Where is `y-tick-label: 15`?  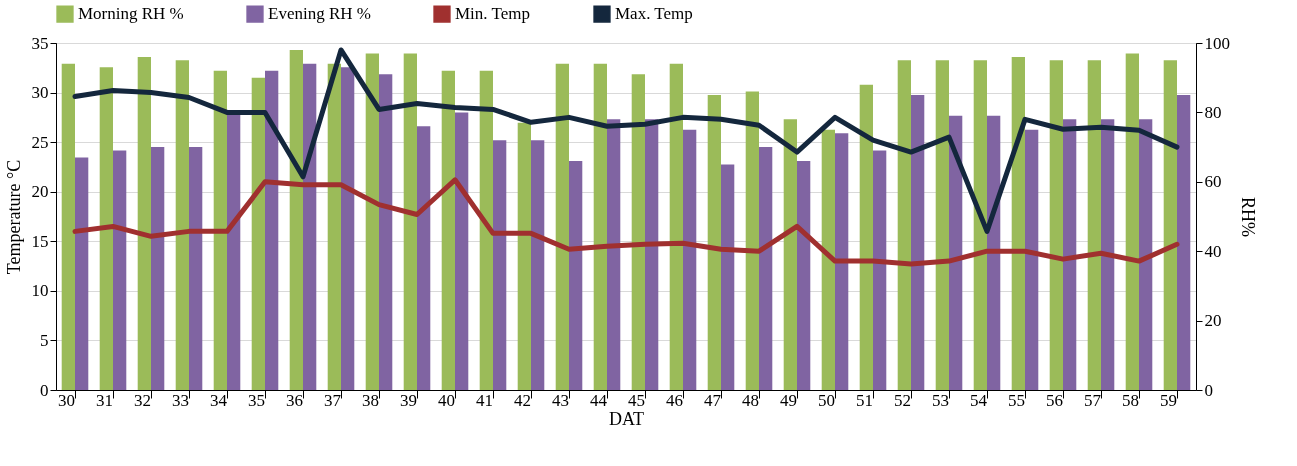 y-tick-label: 15 is located at coordinates (40, 241).